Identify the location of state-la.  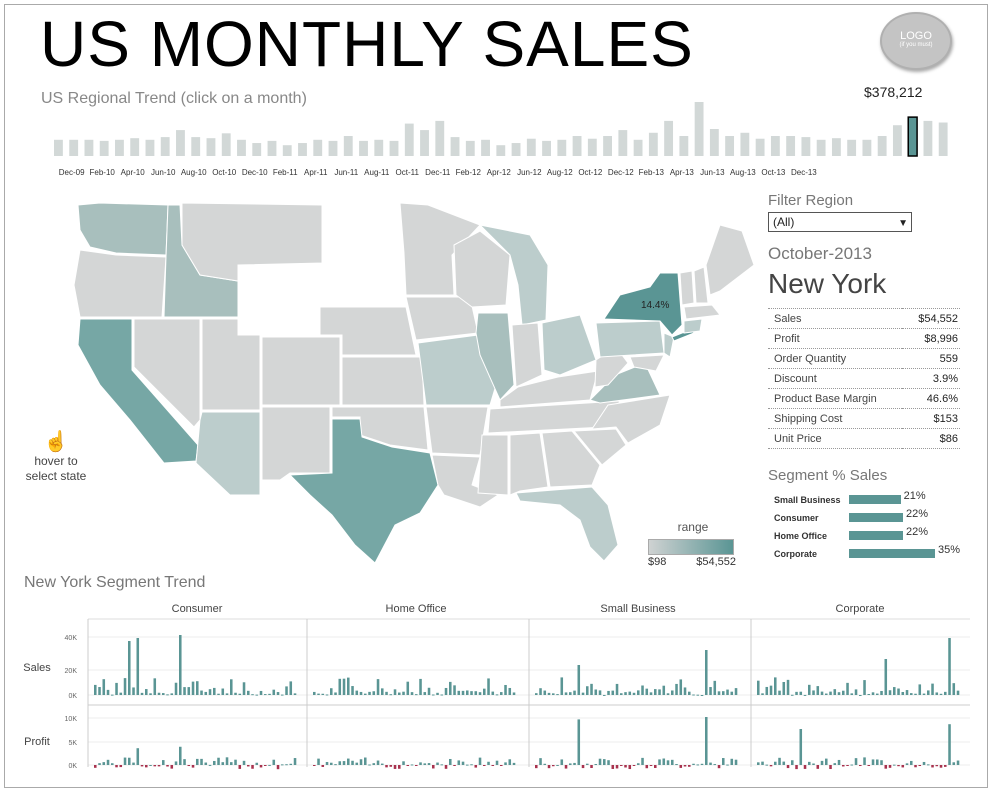
(465, 481).